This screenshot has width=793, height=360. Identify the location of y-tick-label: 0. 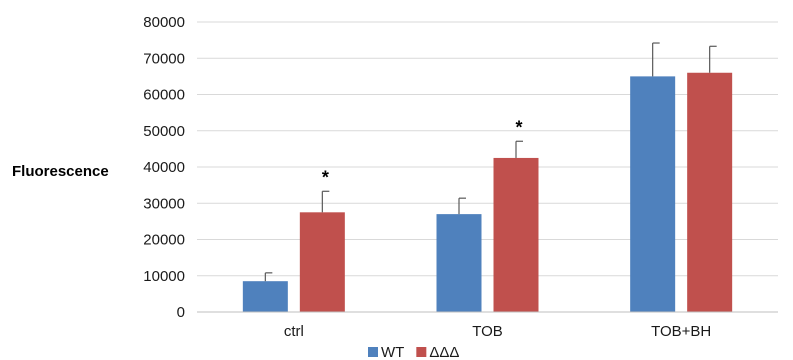
(181, 312).